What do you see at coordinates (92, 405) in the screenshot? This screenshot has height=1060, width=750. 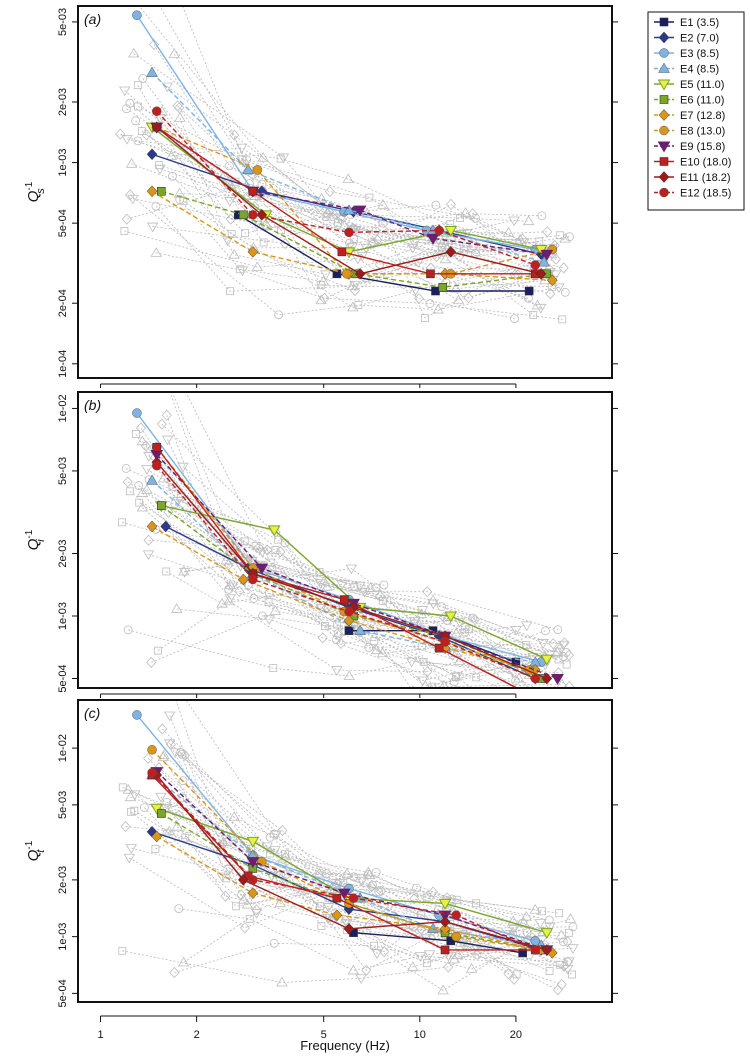 I see `panel-label: (b)` at bounding box center [92, 405].